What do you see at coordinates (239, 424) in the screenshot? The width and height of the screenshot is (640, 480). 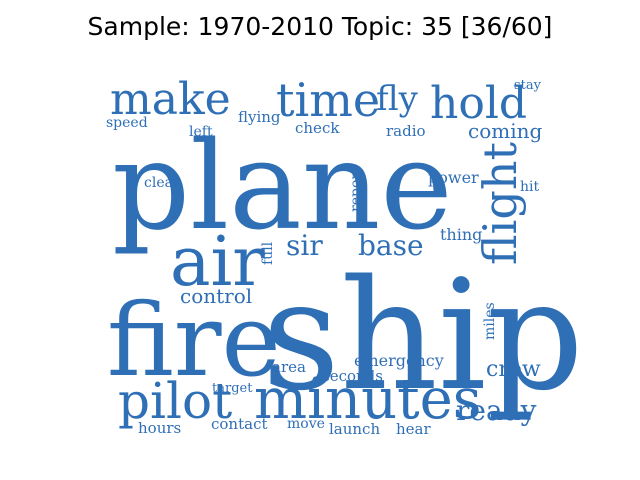 I see `word-contact: contact` at bounding box center [239, 424].